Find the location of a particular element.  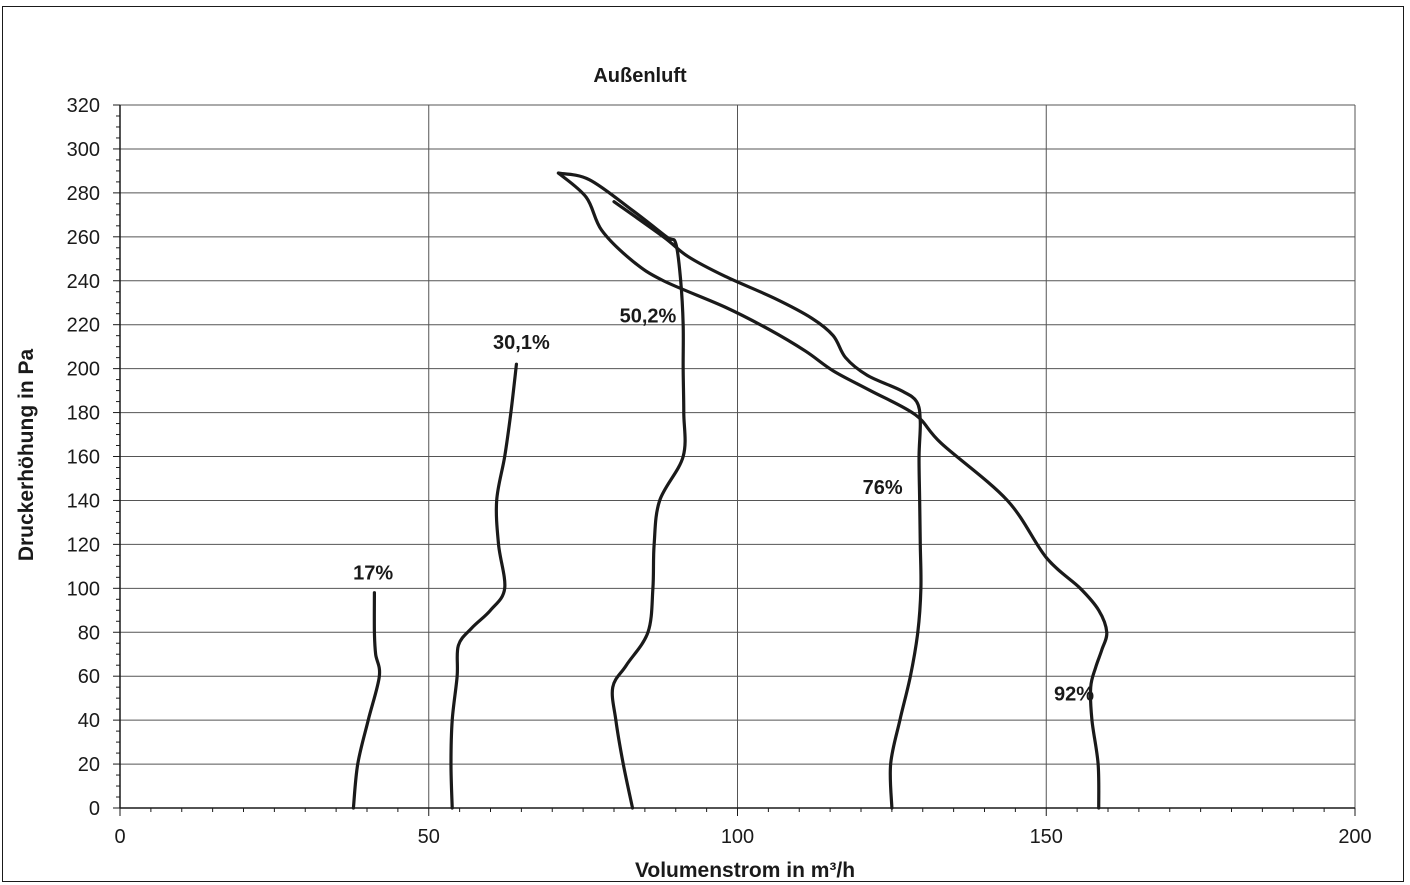

x-tick-label: 200 is located at coordinates (1354, 837).